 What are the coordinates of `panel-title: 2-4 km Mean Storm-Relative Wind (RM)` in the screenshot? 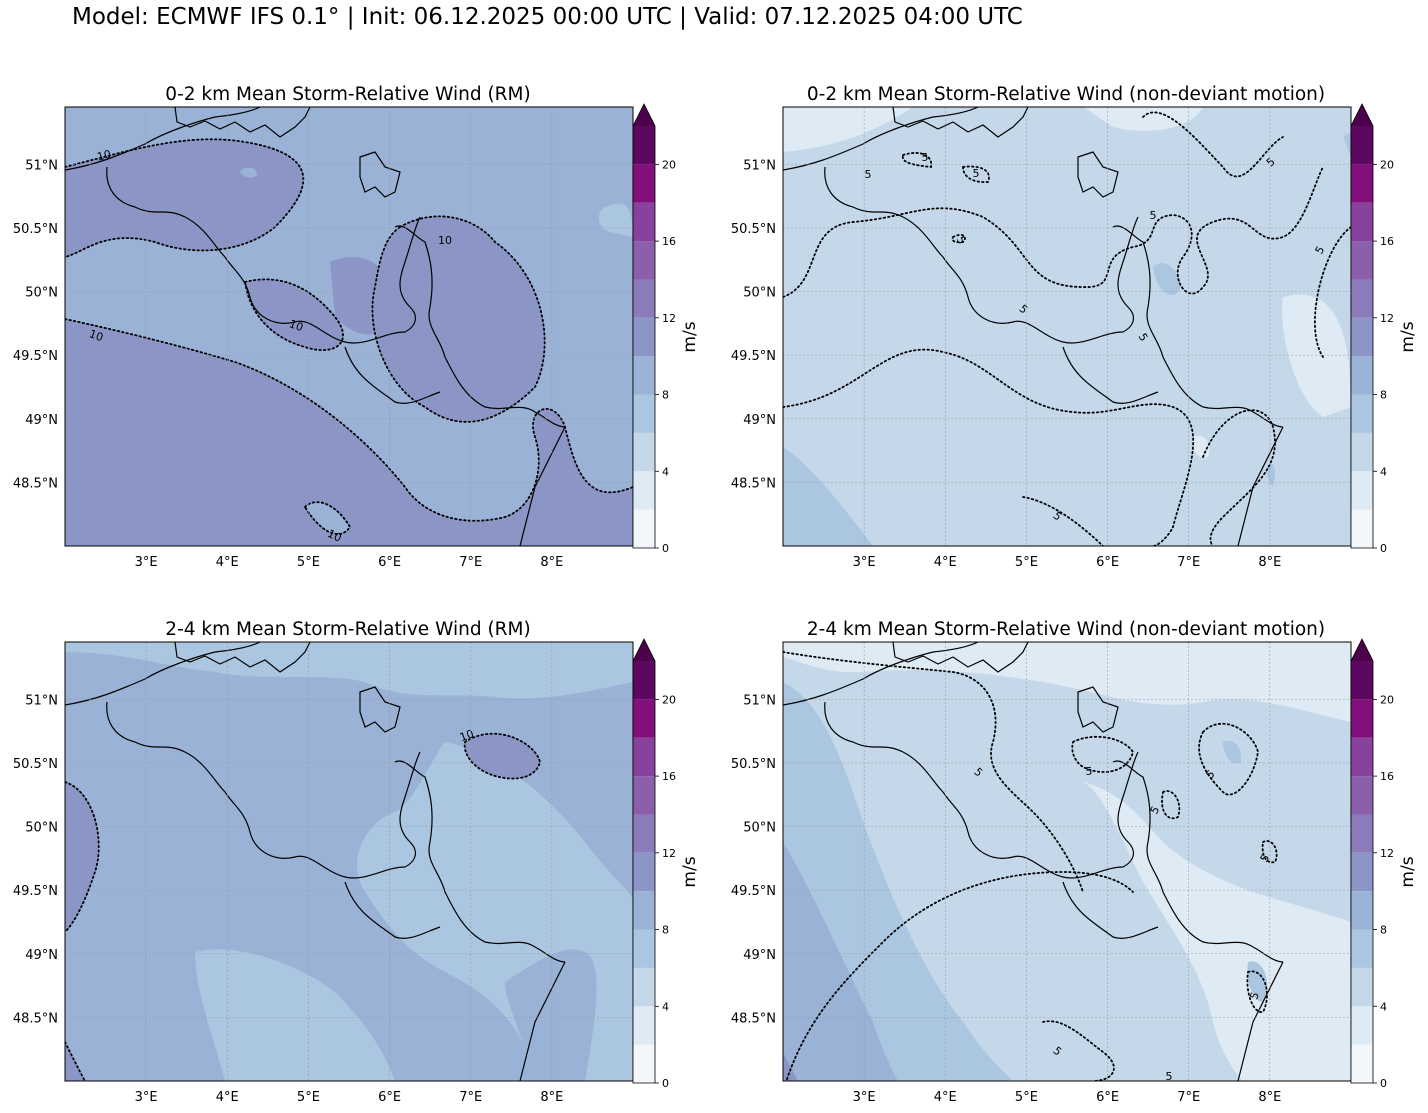 It's located at (347, 629).